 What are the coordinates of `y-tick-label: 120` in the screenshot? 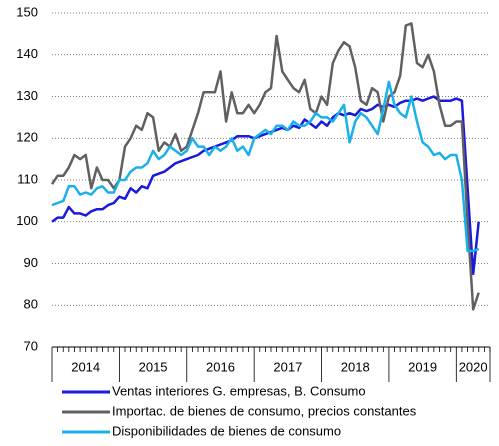 It's located at (27, 137).